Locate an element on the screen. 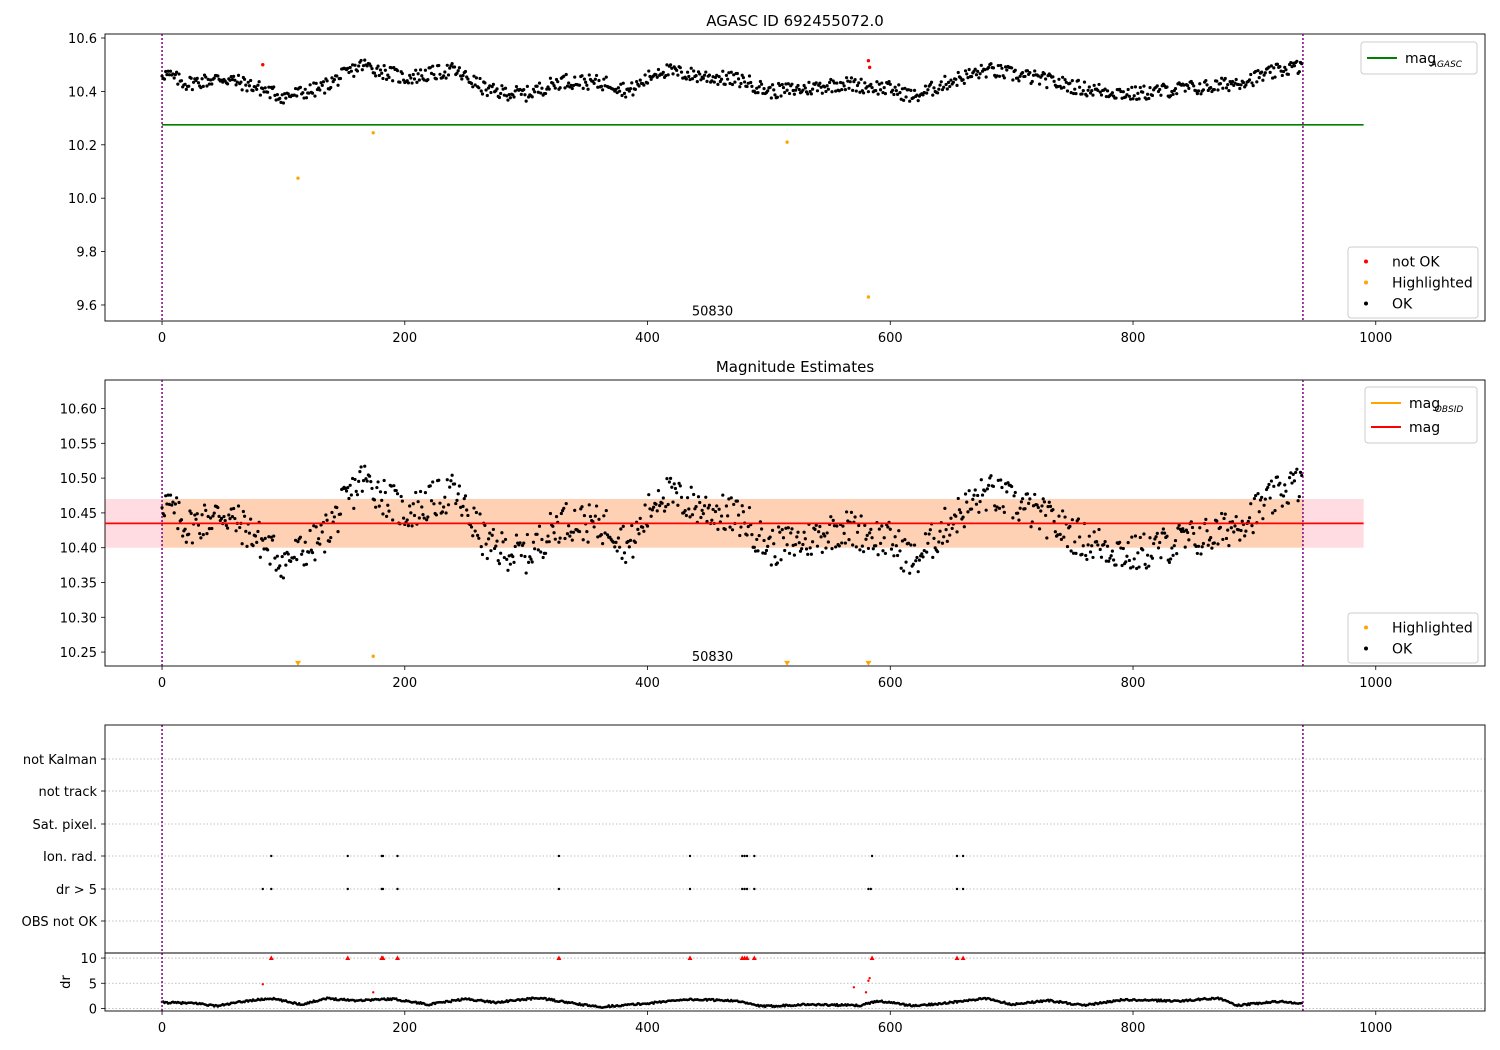  p1-ytick-label: 10.2 is located at coordinates (82, 146).